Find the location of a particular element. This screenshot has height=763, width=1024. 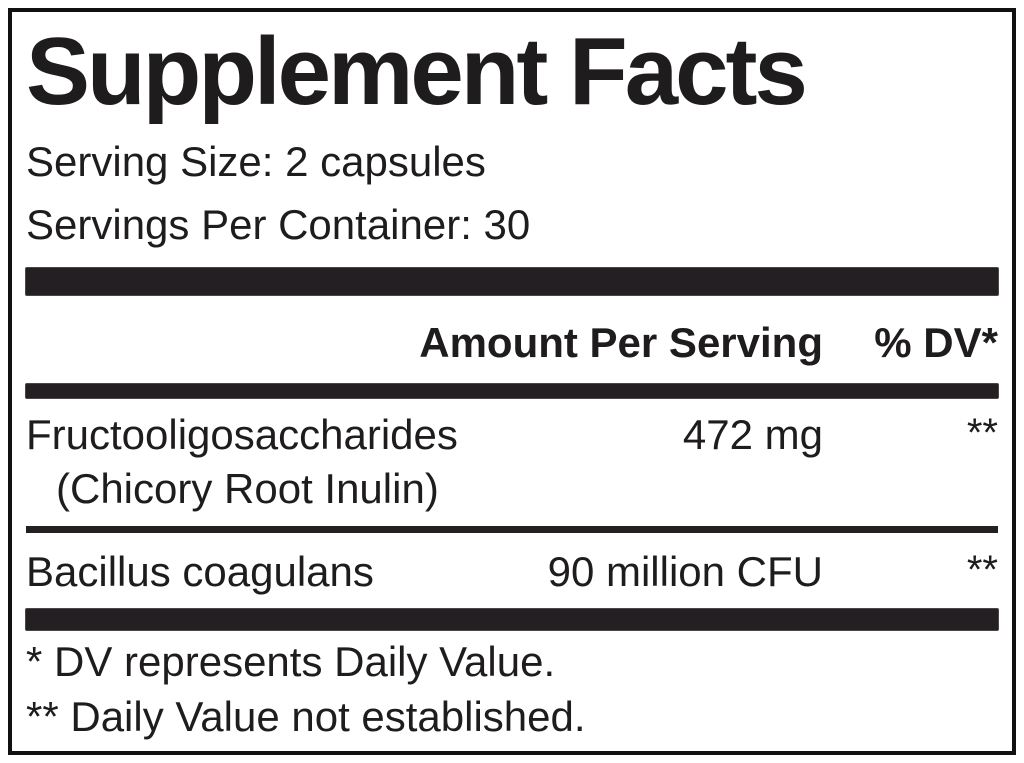

ingredient-amount: 90 million CFU is located at coordinates (685, 571).